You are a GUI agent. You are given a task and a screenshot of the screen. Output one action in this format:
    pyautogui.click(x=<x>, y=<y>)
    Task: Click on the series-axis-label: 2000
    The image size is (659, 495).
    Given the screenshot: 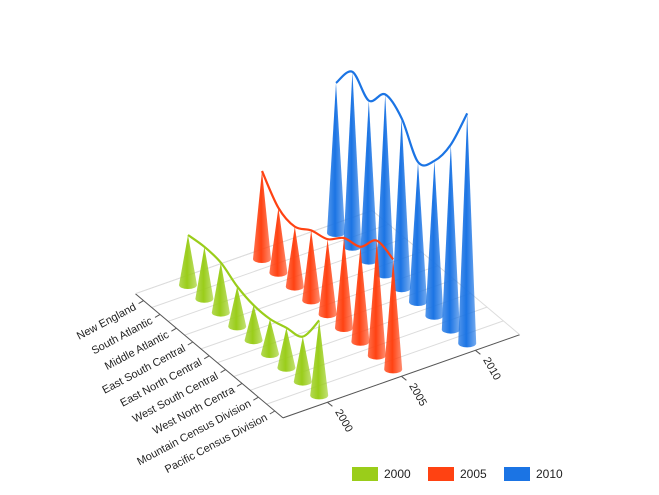 What is the action you would take?
    pyautogui.click(x=343, y=420)
    